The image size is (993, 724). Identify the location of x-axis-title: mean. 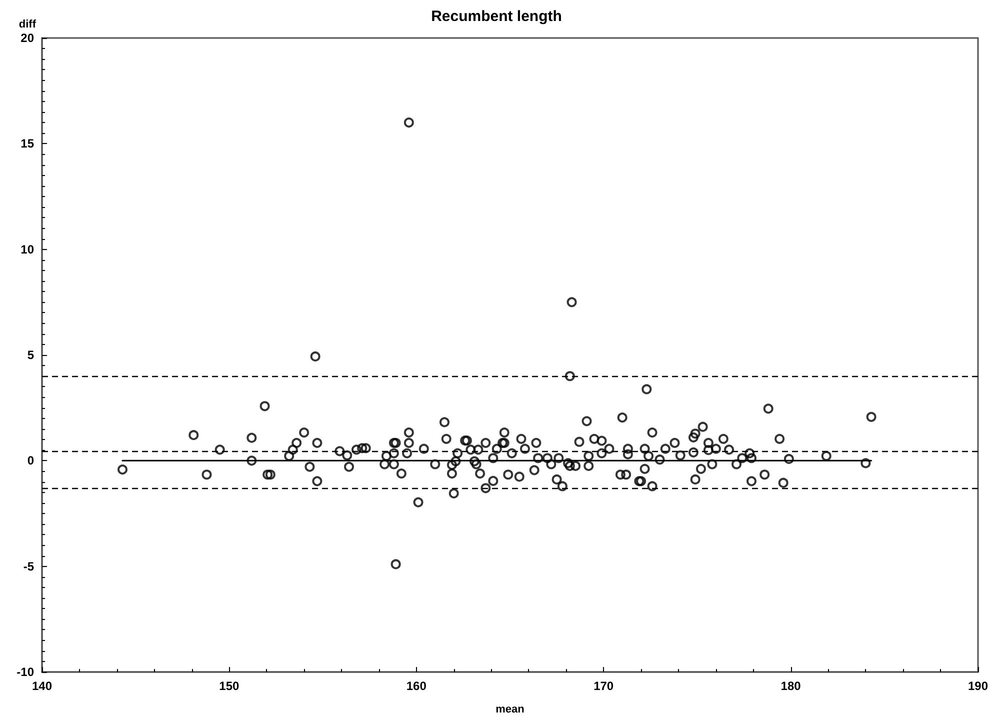
(510, 710).